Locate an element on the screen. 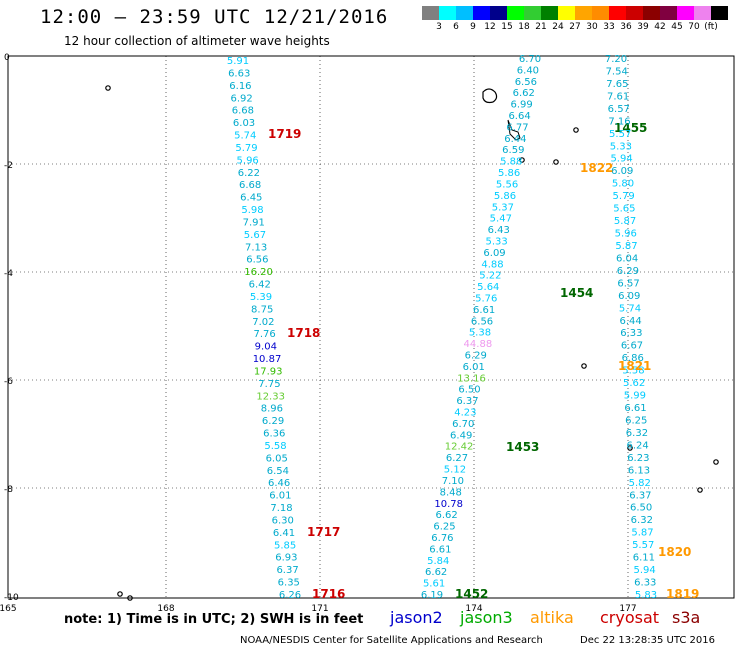 The width and height of the screenshot is (740, 650). wave-height-value: 5.64 is located at coordinates (488, 287).